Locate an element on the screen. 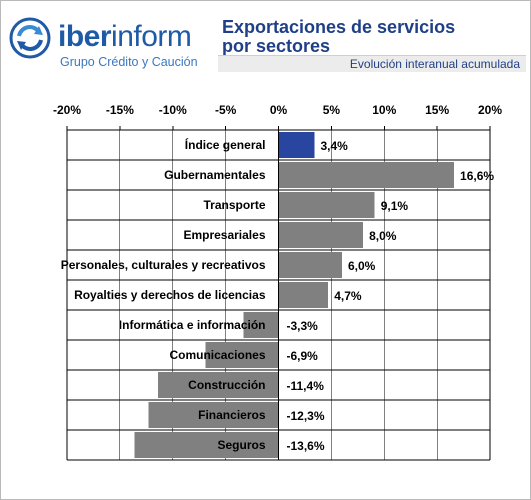 The width and height of the screenshot is (531, 500). x-tick-label-8: 20% is located at coordinates (490, 110).